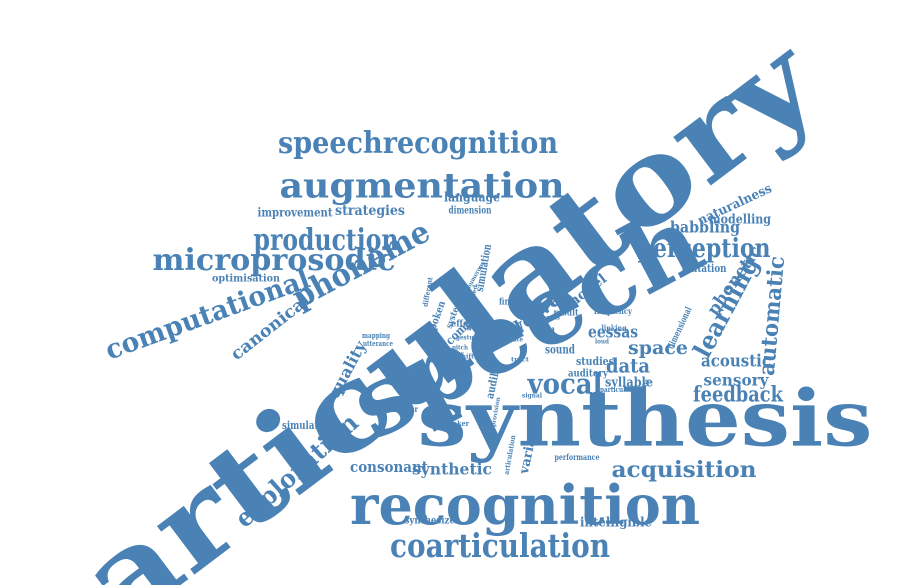 The image size is (900, 585). Describe the element at coordinates (628, 366) in the screenshot. I see `word-data: data` at that location.